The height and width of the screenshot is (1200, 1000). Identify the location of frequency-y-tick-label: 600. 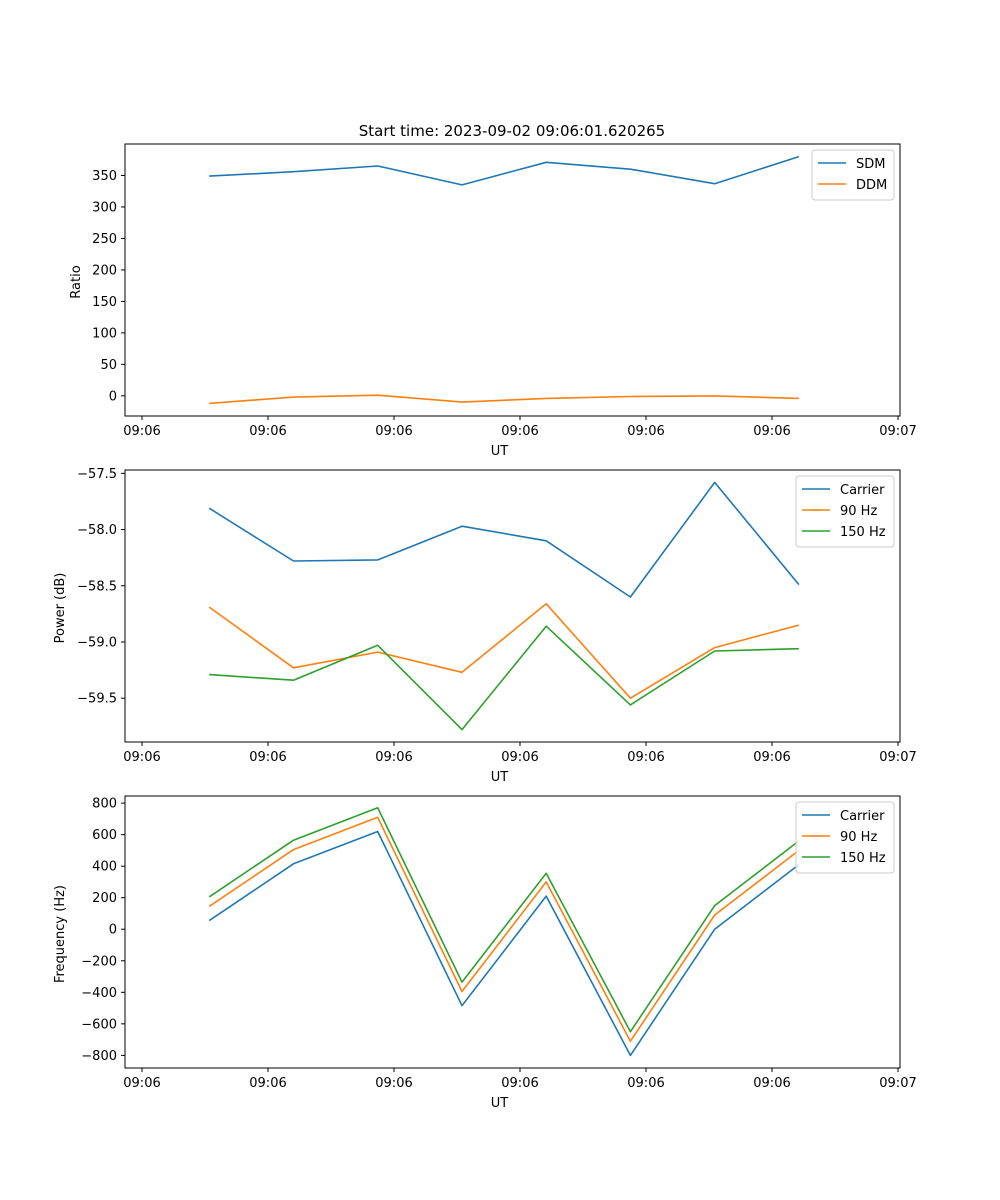
(104, 835).